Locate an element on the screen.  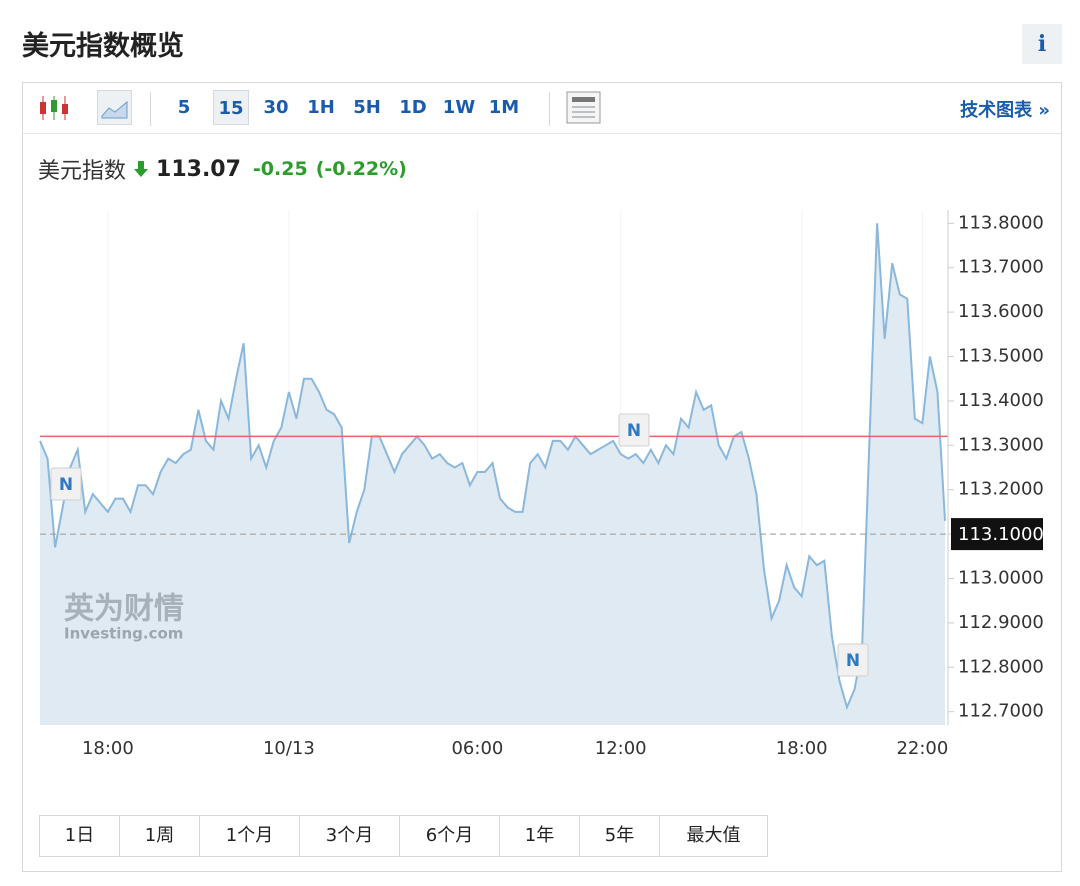
interval-button: 5H is located at coordinates (367, 107).